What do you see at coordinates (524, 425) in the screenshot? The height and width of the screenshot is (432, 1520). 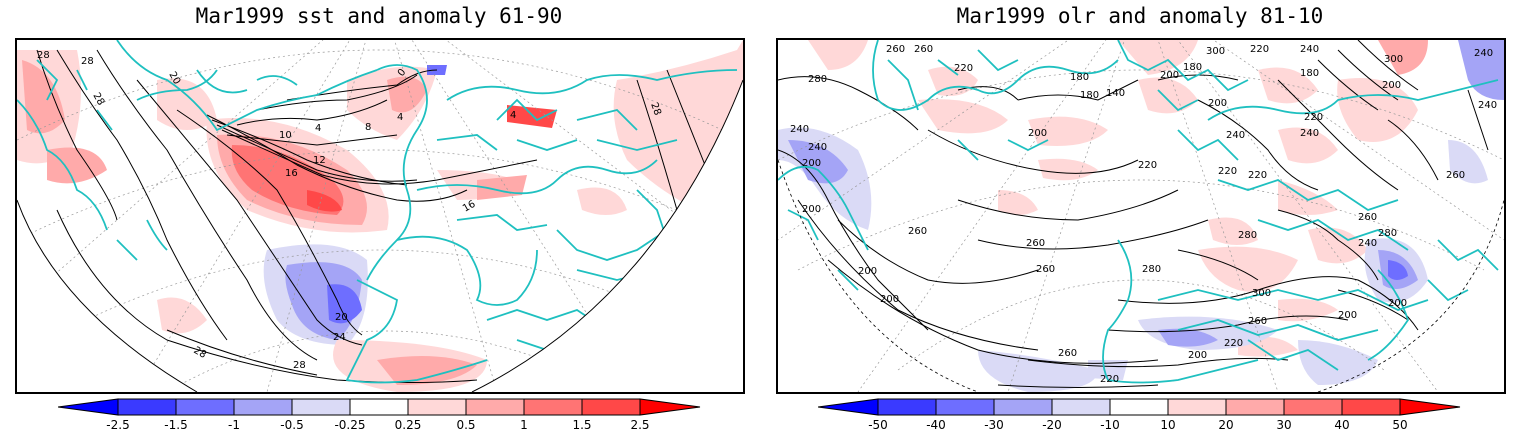 I see `colorbar-tick-label: 1` at bounding box center [524, 425].